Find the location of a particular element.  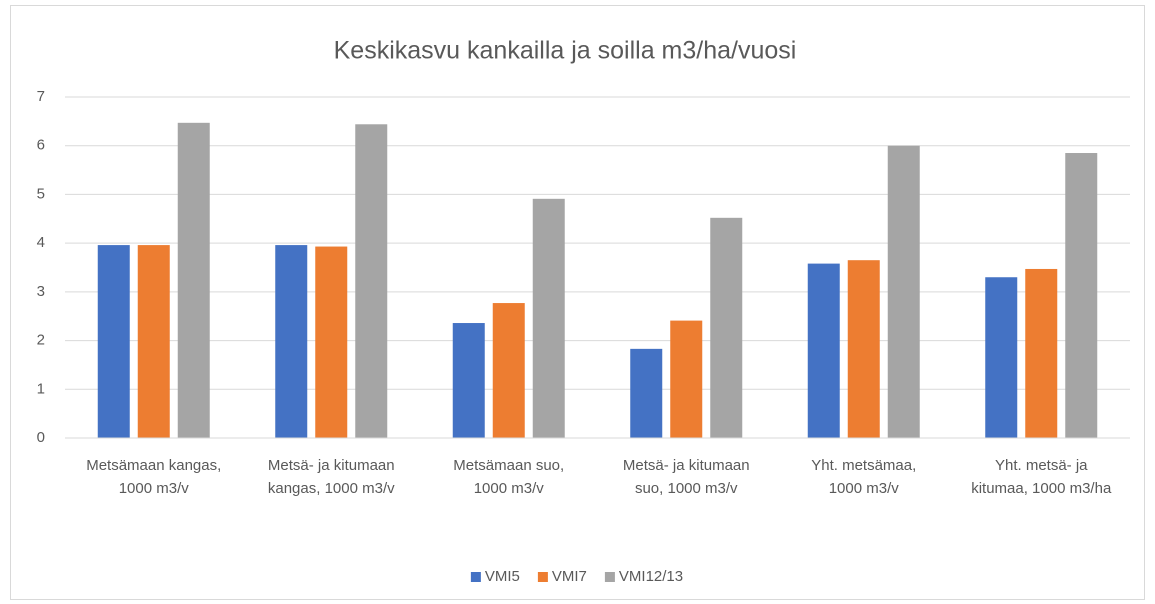

y-tick-label: 4 is located at coordinates (41, 242).